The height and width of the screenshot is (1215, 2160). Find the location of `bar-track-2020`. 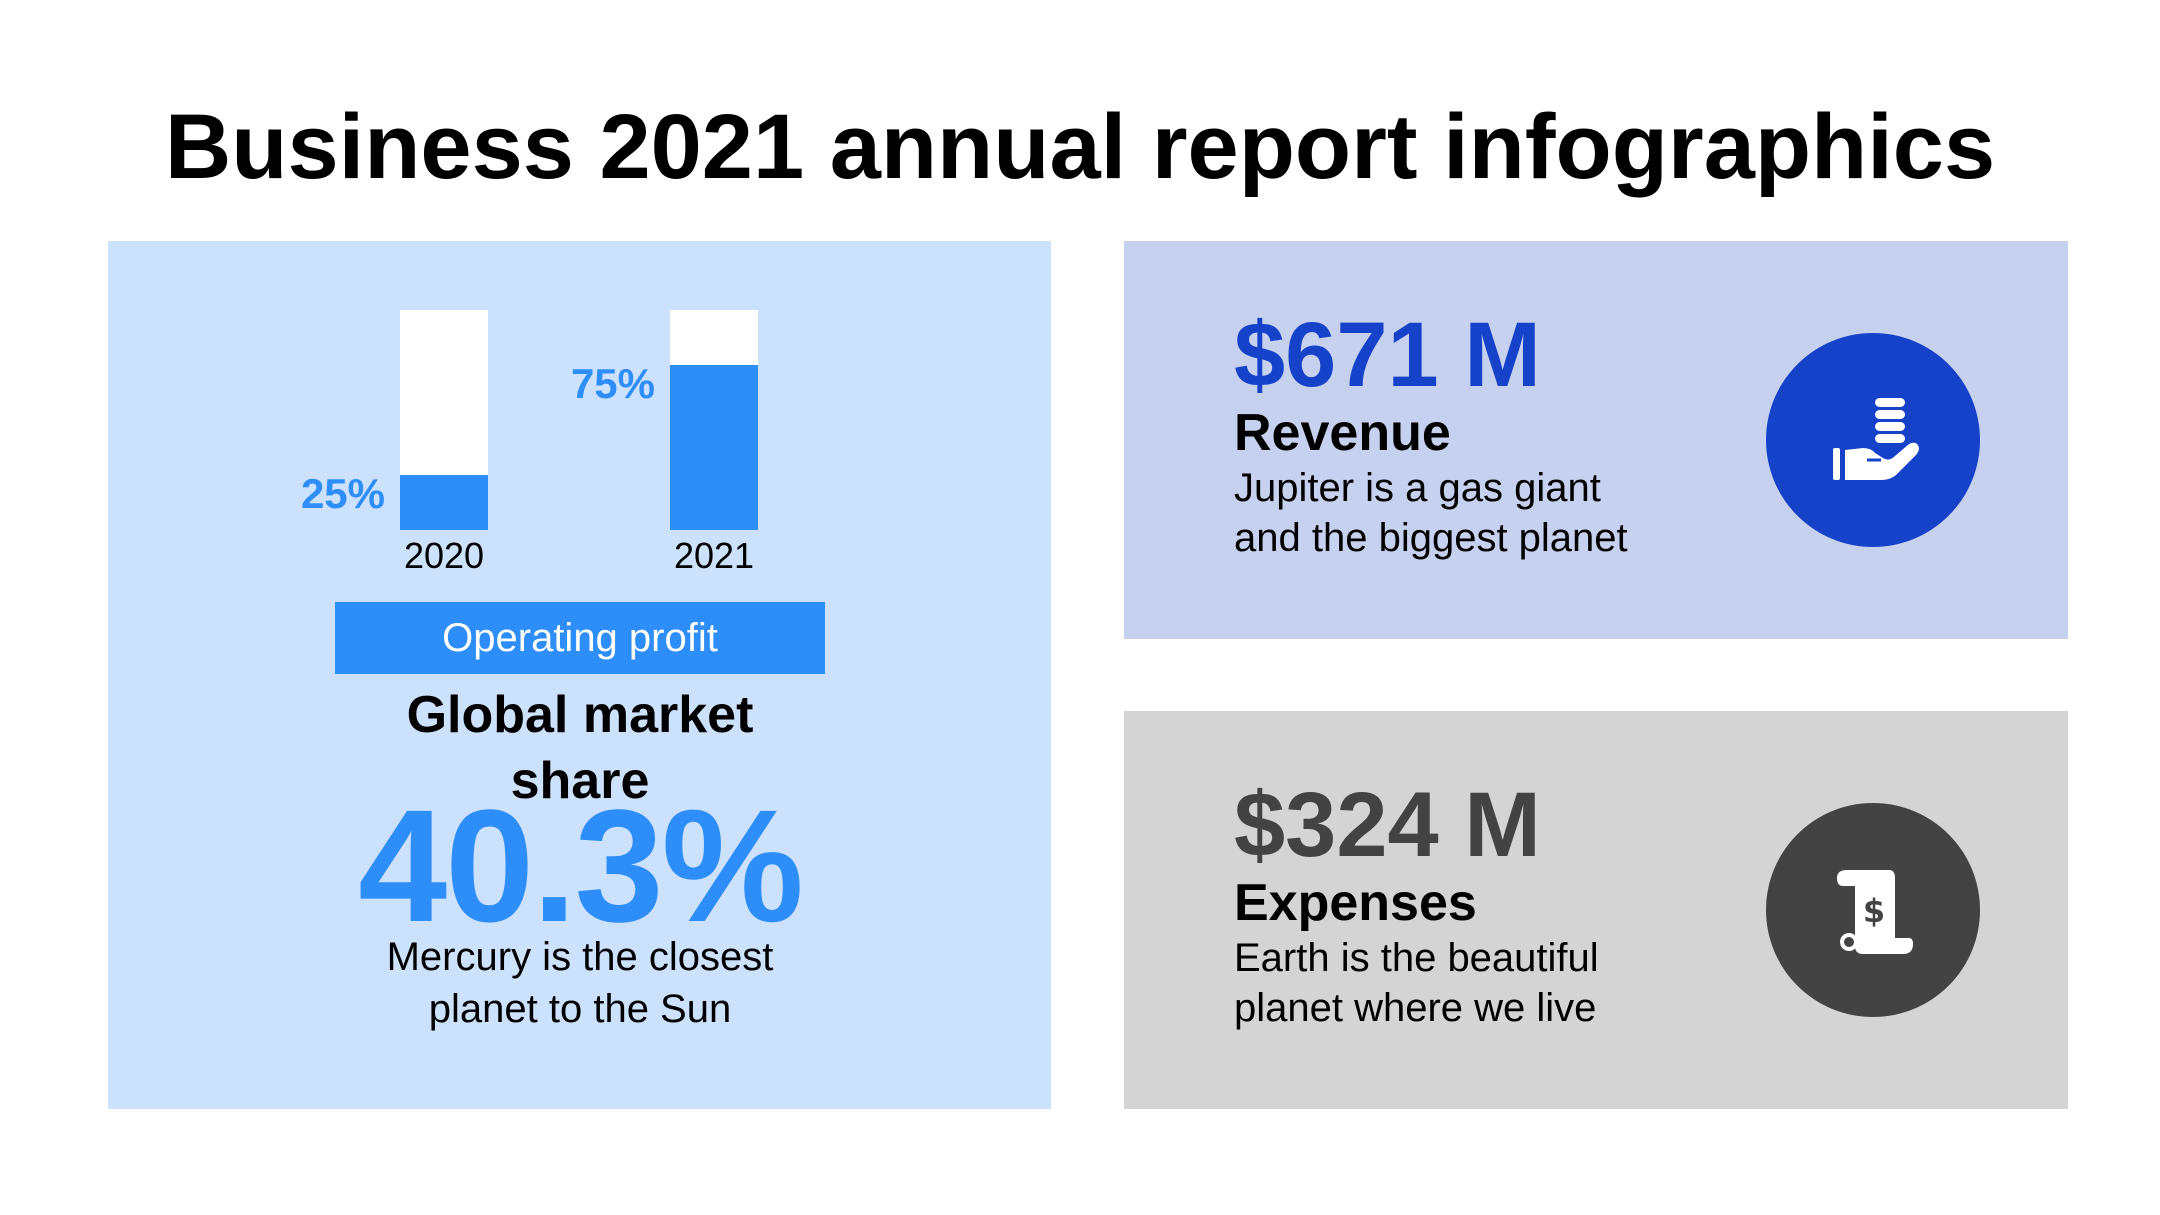

bar-track-2020 is located at coordinates (444, 420).